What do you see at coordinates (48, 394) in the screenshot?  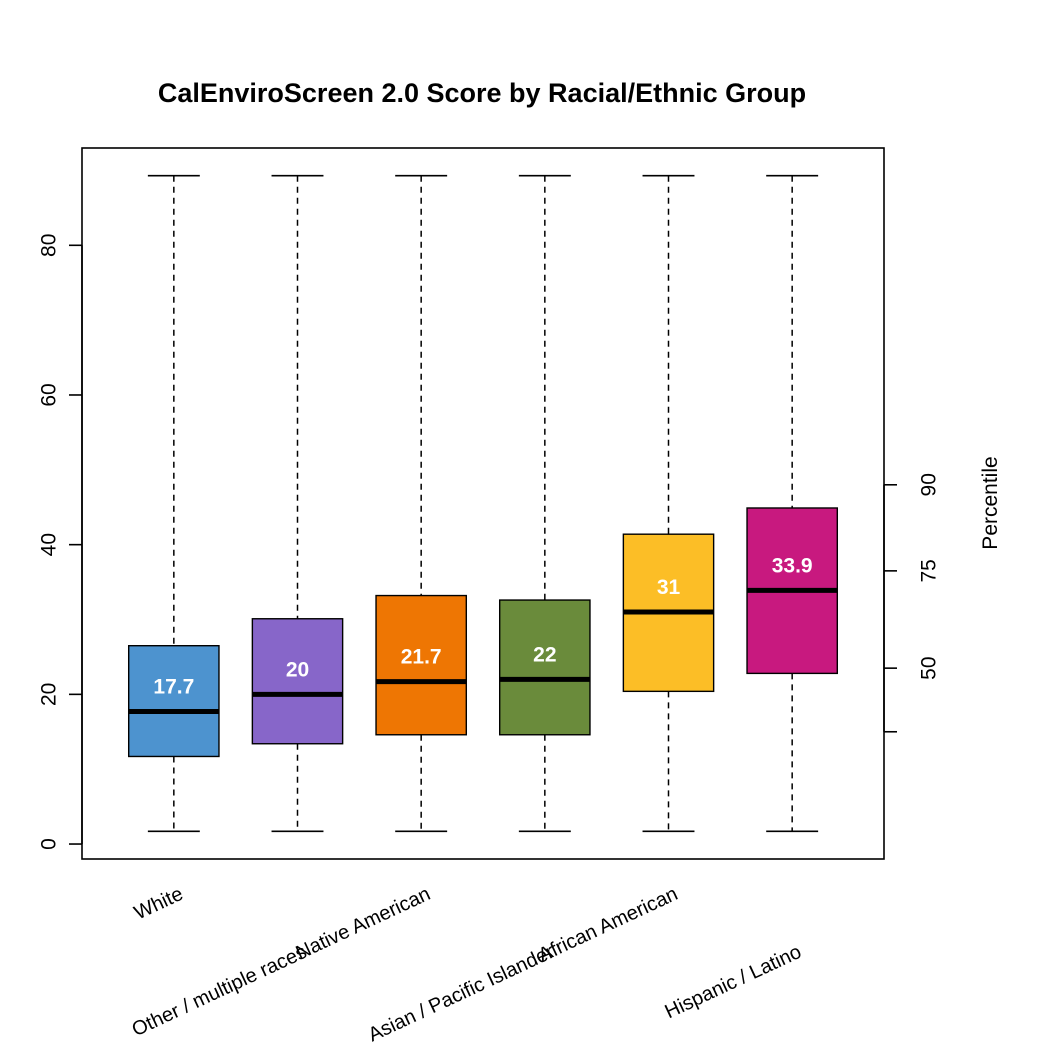 I see `left-tick-label: 60` at bounding box center [48, 394].